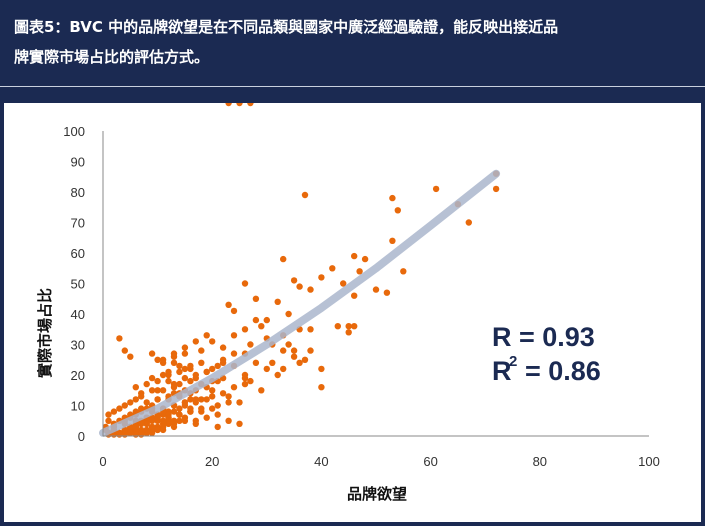  What do you see at coordinates (78, 192) in the screenshot?
I see `y-tick-label: 80` at bounding box center [78, 192].